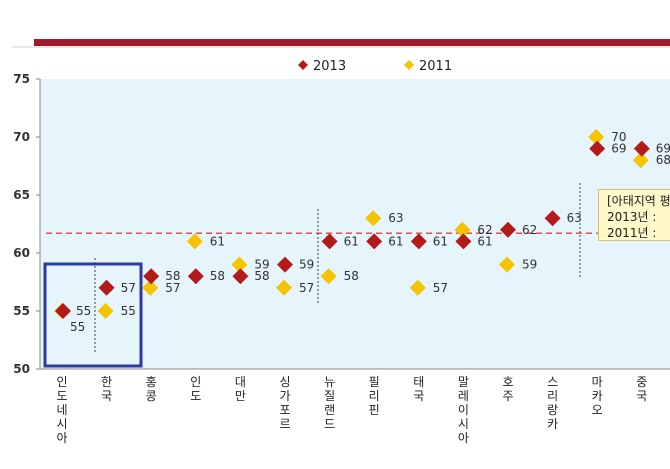 The width and height of the screenshot is (670, 469). What do you see at coordinates (21, 137) in the screenshot?
I see `y-tick-label: 70` at bounding box center [21, 137].